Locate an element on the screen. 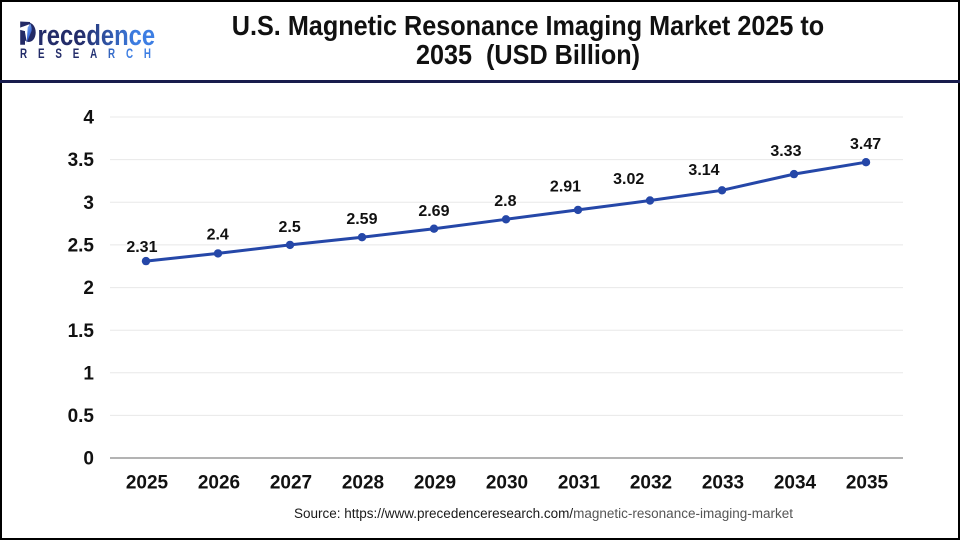 The height and width of the screenshot is (540, 960). svg-text: 1.5 is located at coordinates (81, 331).